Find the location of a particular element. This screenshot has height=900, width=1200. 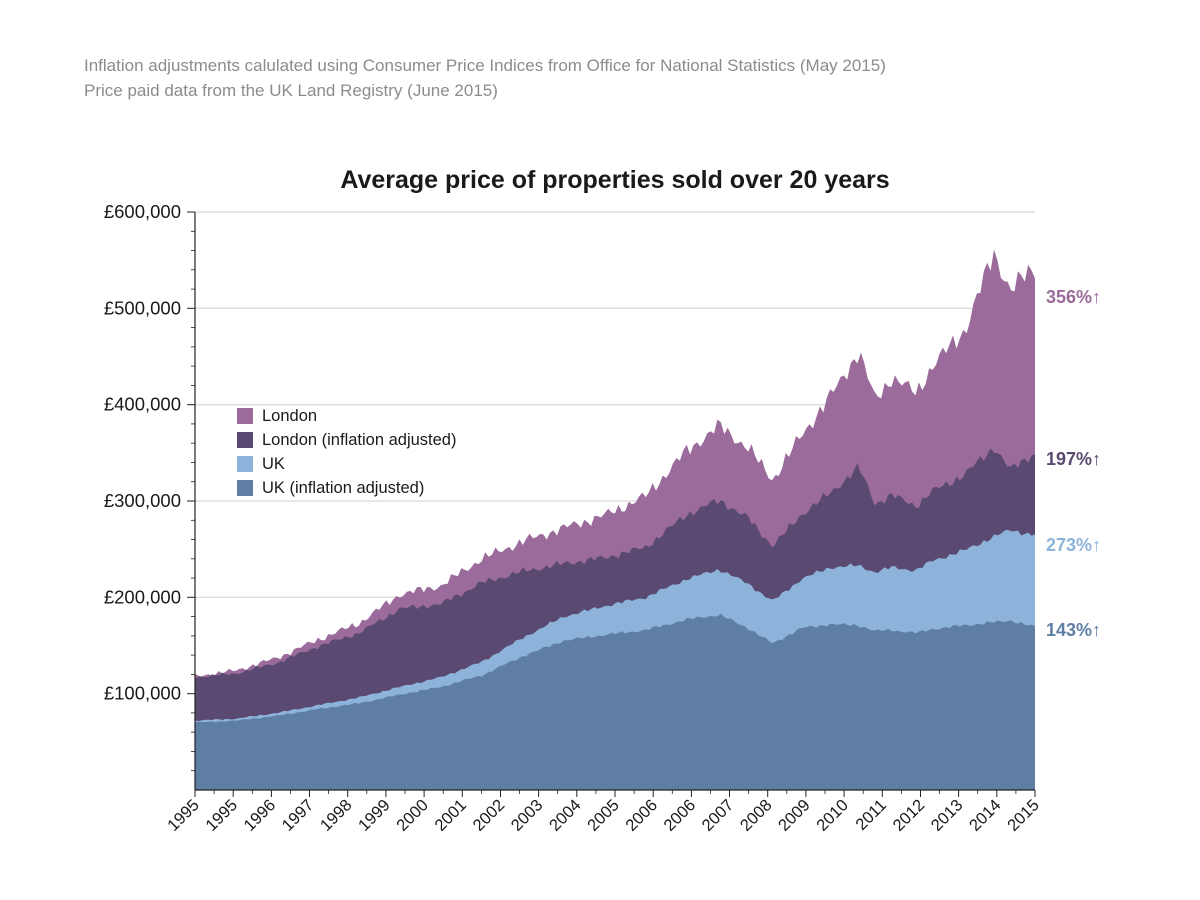

legend-item-uk-adjusted: UK (inflation adjusted) is located at coordinates (346, 488).